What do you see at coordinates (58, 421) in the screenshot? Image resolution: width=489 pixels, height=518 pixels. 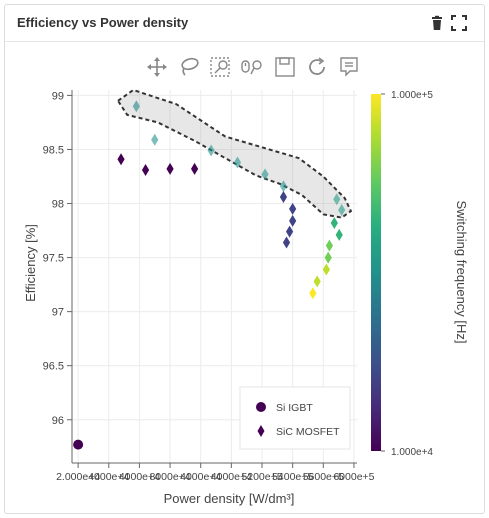 I see `y-tick-label: 96` at bounding box center [58, 421].